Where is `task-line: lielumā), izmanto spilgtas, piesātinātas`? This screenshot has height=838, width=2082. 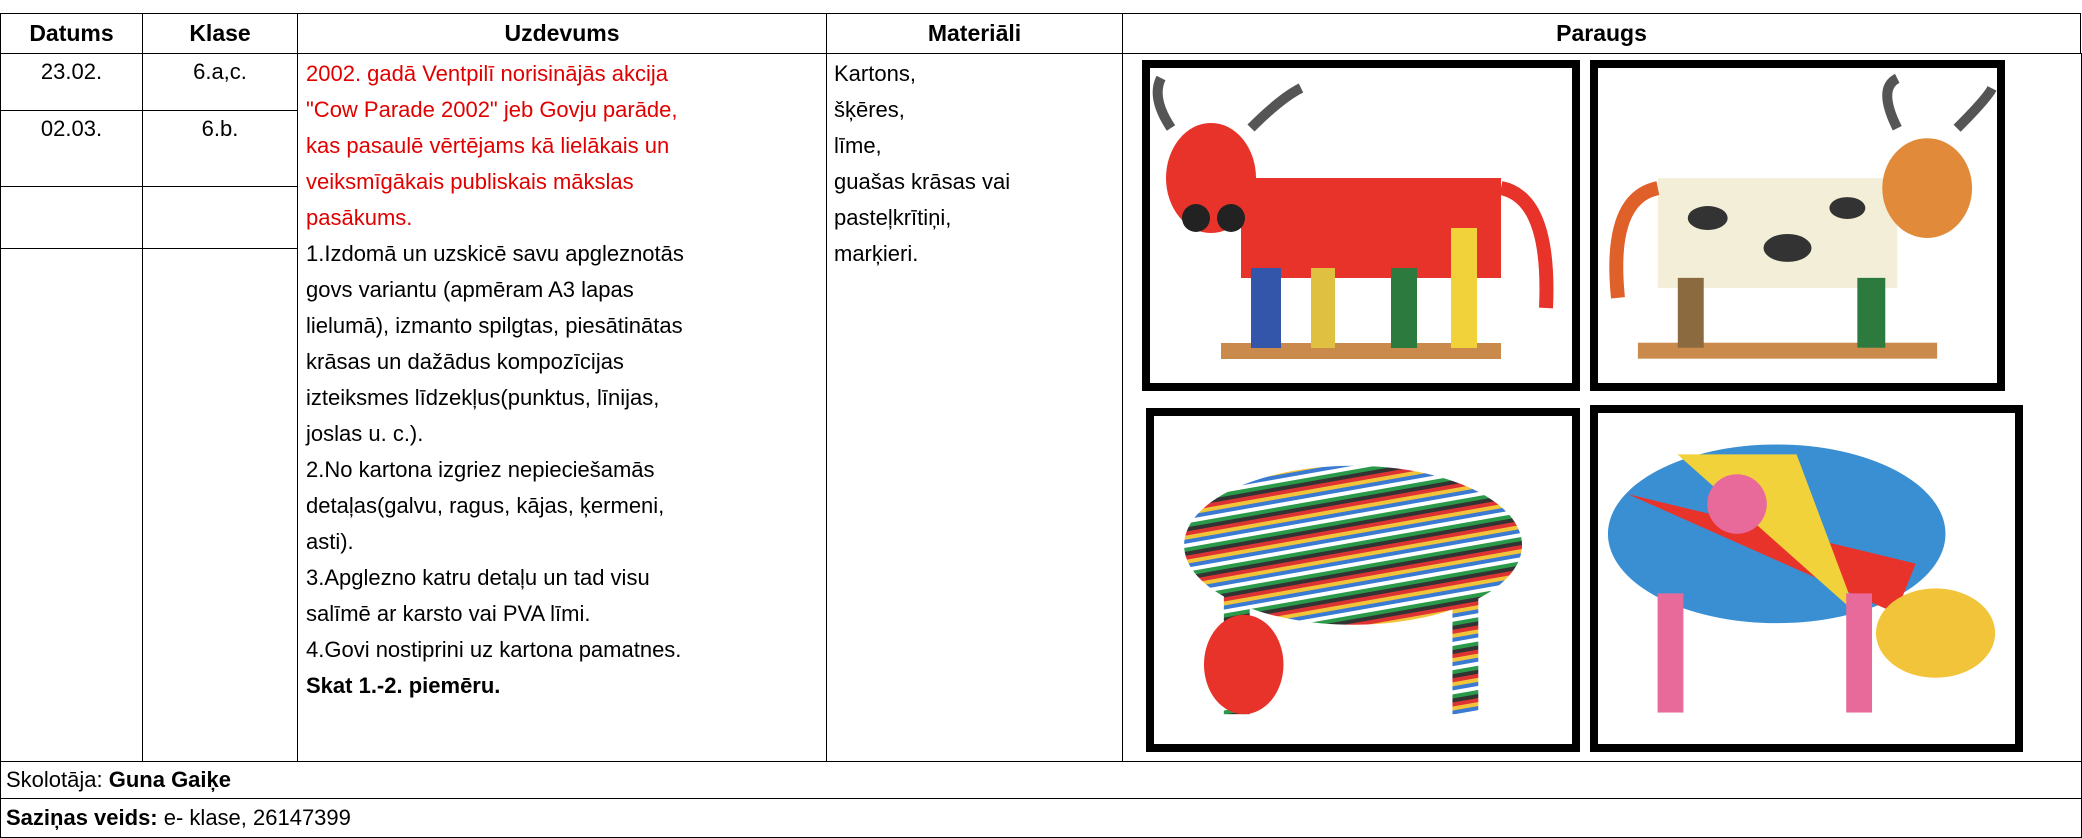
task-line: lielumā), izmanto spilgtas, piesātinātas is located at coordinates (494, 325).